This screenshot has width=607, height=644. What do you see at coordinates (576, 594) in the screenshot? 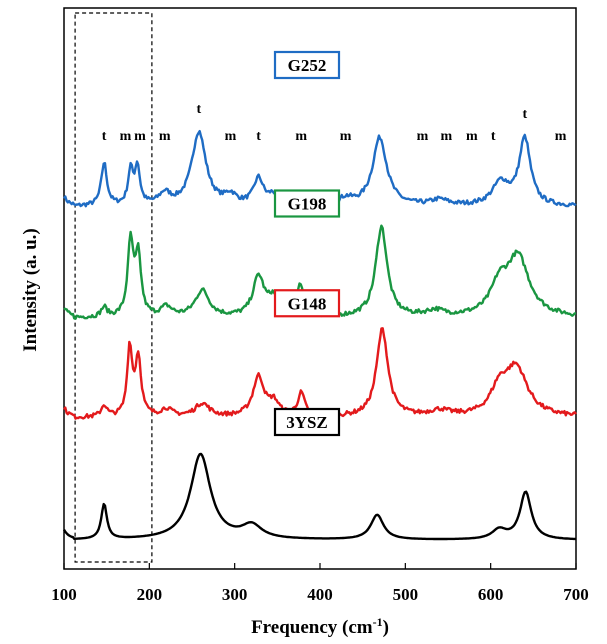
I see `x-tick-label: 700` at bounding box center [576, 594].